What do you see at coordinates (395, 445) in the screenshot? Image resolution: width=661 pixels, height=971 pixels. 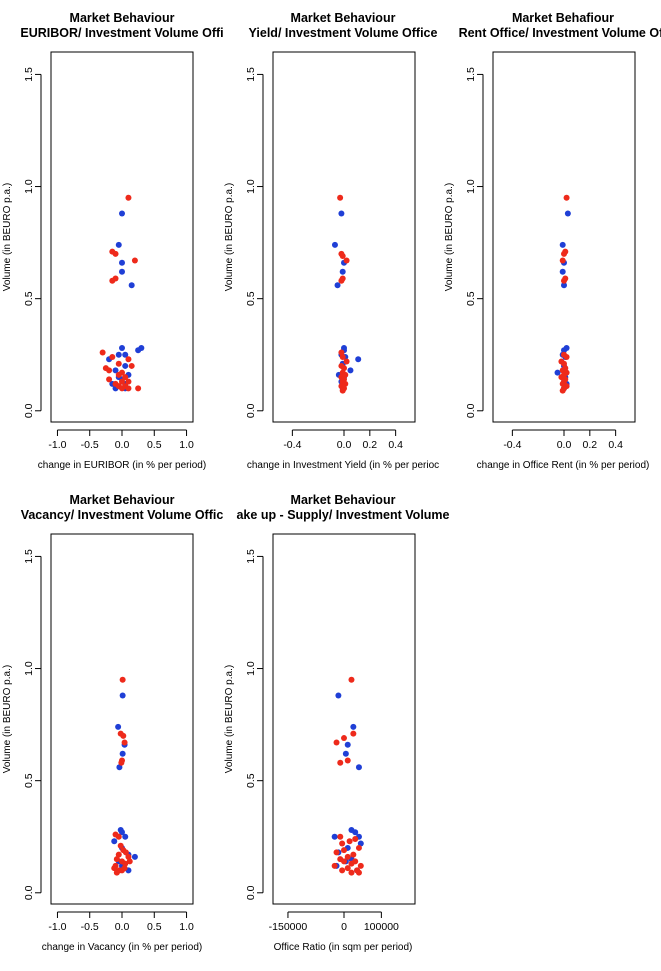 I see `x-tick-label: 0.4` at bounding box center [395, 445].